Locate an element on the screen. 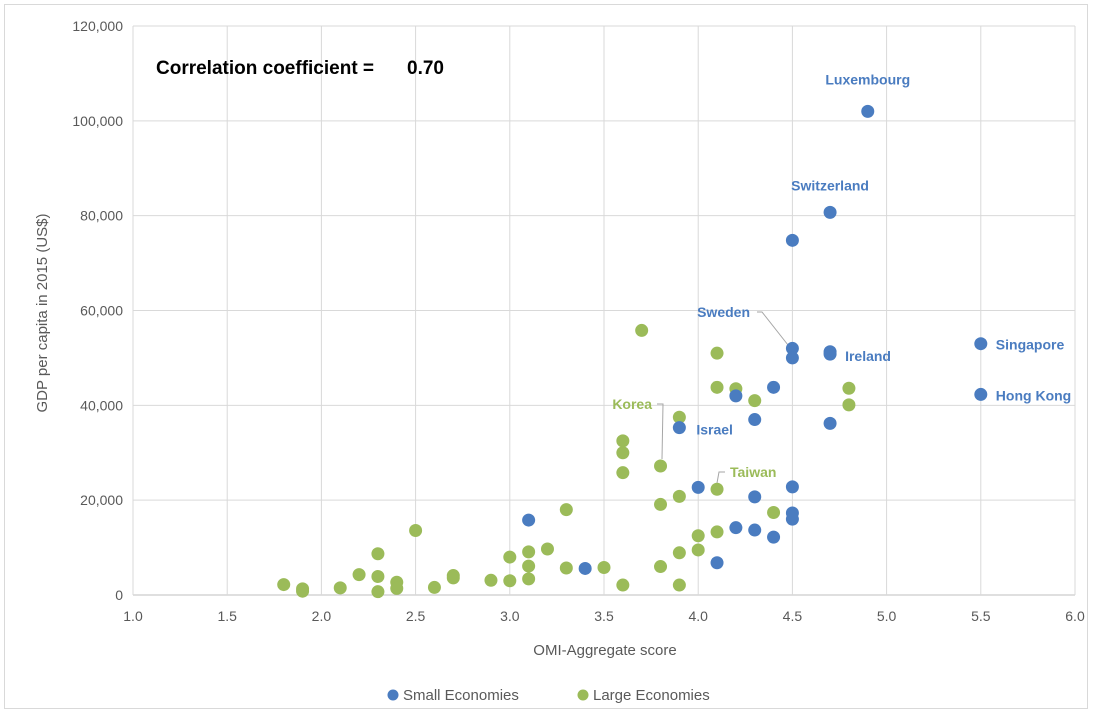 The image size is (1094, 715). point-label-ireland: Ireland is located at coordinates (868, 356).